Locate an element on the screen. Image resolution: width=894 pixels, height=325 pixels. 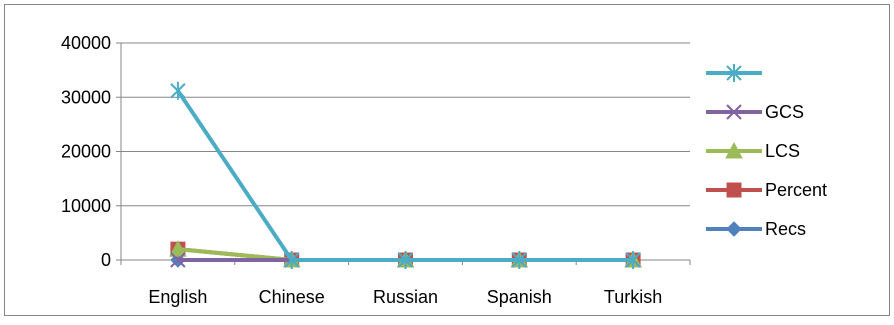
legend: GCS LCS Percent Recs is located at coordinates (766, 151).